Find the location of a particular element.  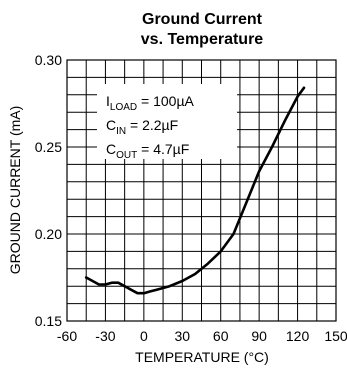

annotation-text: CIN = 2.2µF is located at coordinates (142, 127).